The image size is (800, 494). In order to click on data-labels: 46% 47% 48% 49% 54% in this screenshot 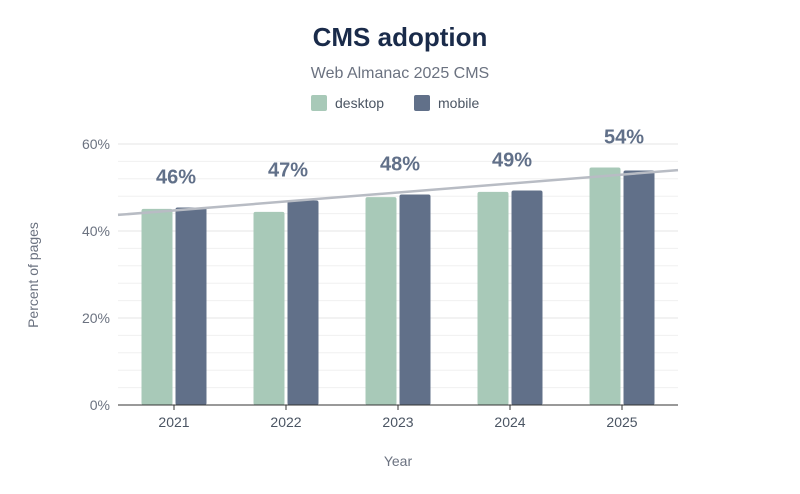, I will do `click(400, 157)`.